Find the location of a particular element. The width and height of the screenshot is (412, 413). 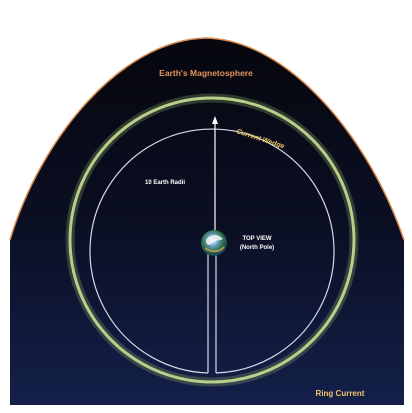

magnetosphere-label: Earth's Magnetosphere is located at coordinates (206, 73).